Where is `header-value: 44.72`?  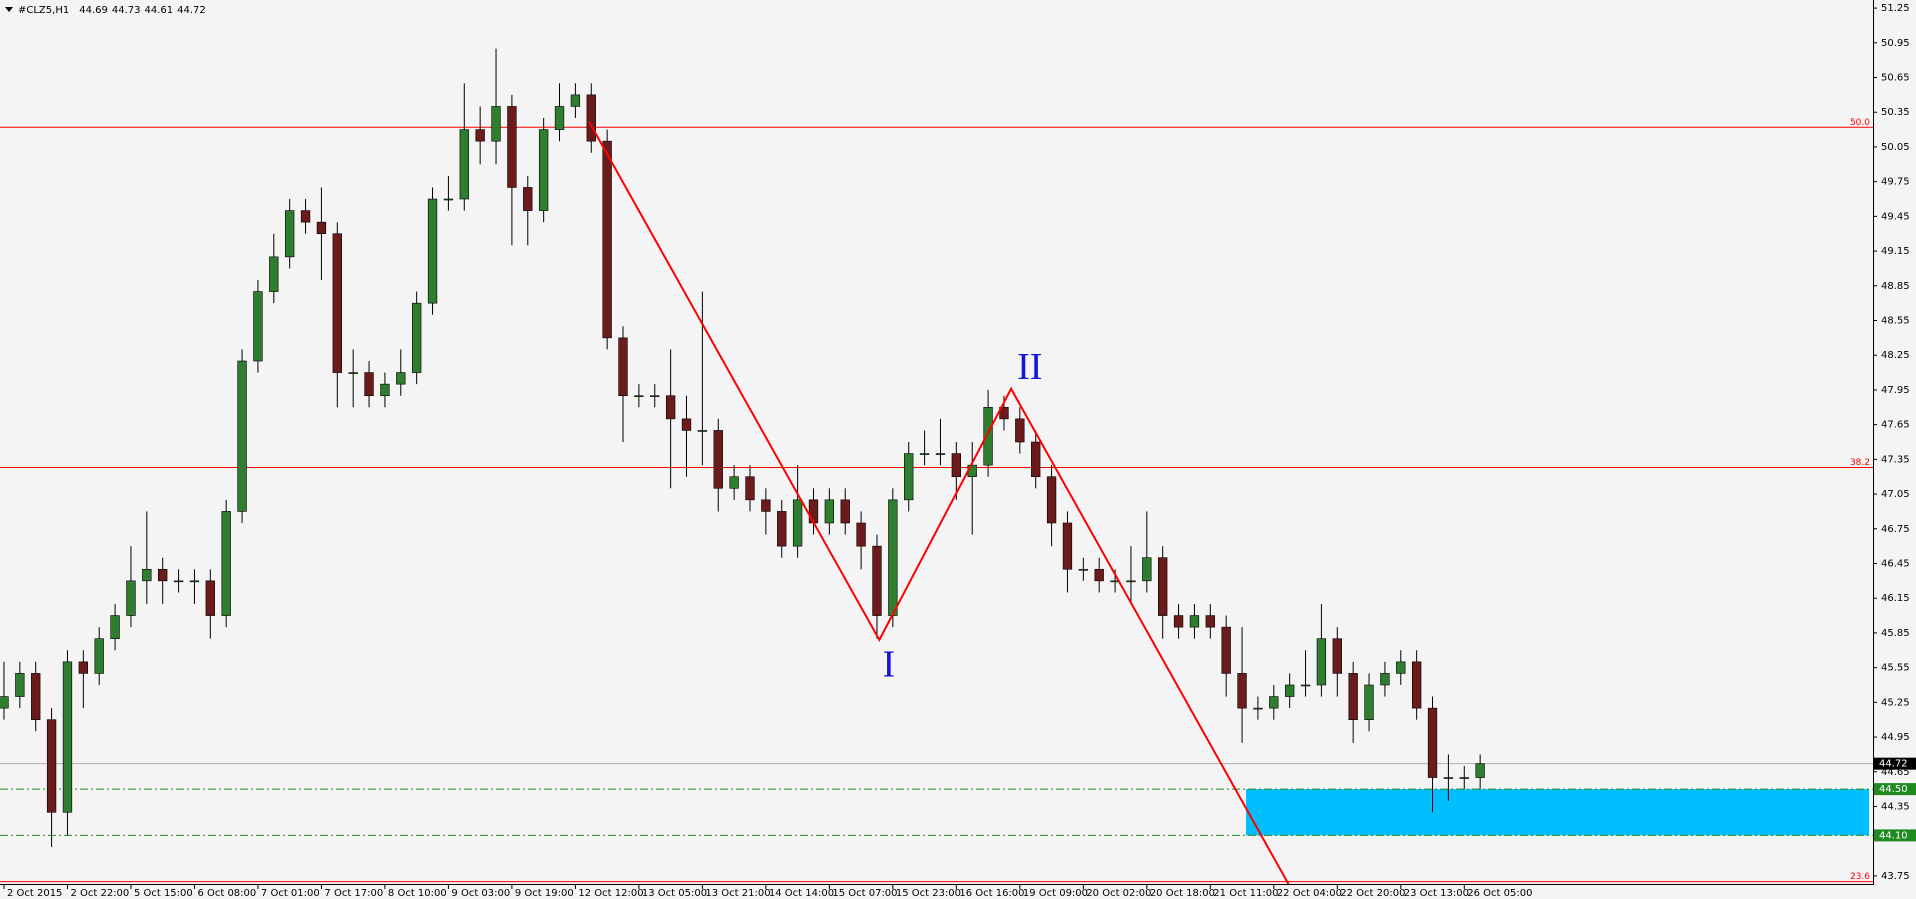
header-value: 44.72 is located at coordinates (191, 10).